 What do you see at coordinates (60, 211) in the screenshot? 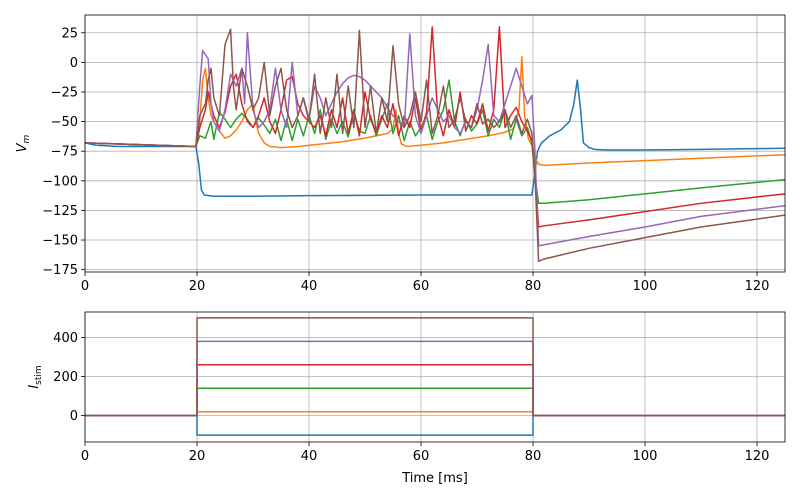
I see `y-tick-label: −125` at bounding box center [60, 211].